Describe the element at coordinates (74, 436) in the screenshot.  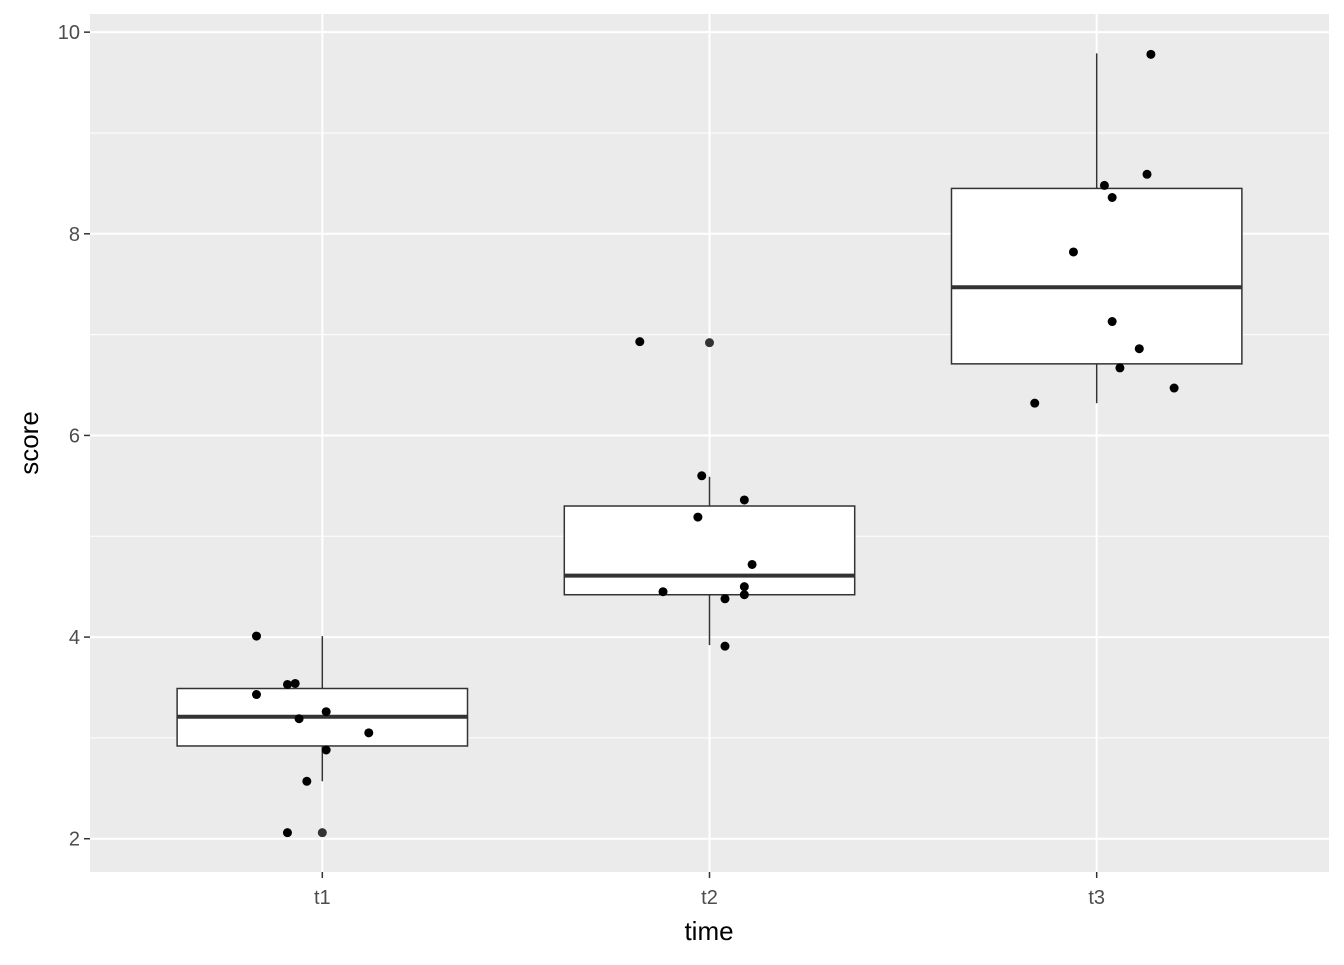
I see `y-tick-label: 6` at that location.